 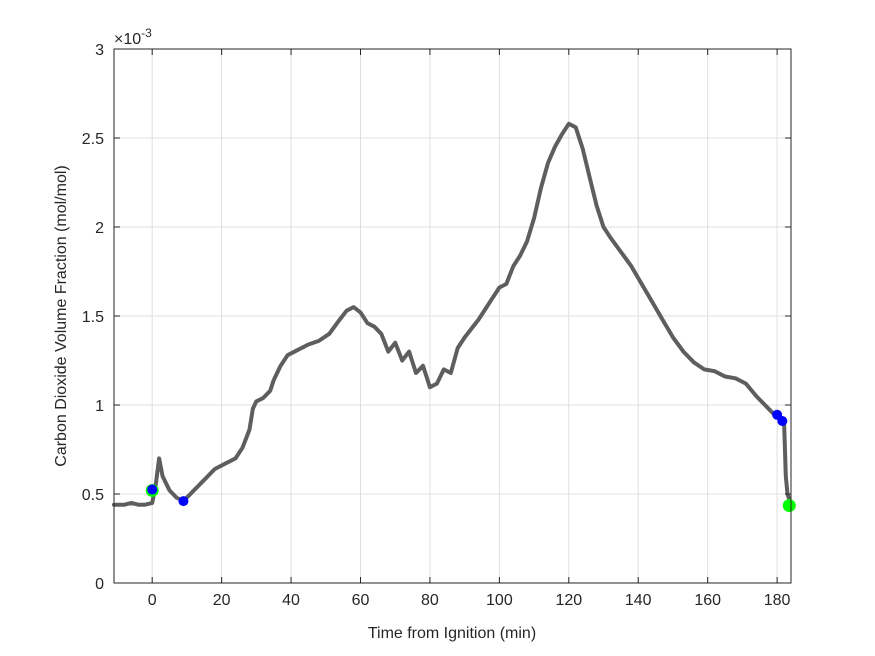 I want to click on y-exponent-base: ×10, so click(x=127, y=39).